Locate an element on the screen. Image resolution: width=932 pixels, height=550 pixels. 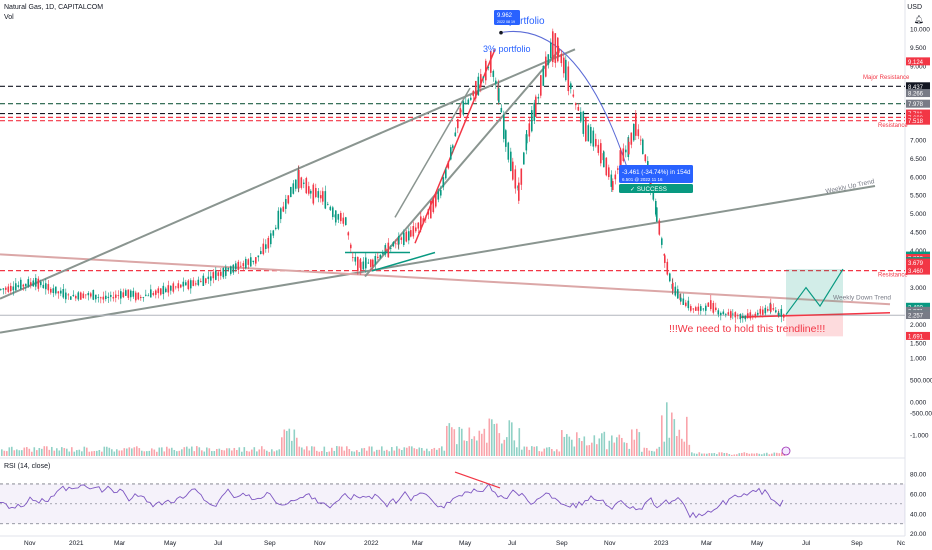
volume-tick-label: 500.000 is located at coordinates (921, 381).